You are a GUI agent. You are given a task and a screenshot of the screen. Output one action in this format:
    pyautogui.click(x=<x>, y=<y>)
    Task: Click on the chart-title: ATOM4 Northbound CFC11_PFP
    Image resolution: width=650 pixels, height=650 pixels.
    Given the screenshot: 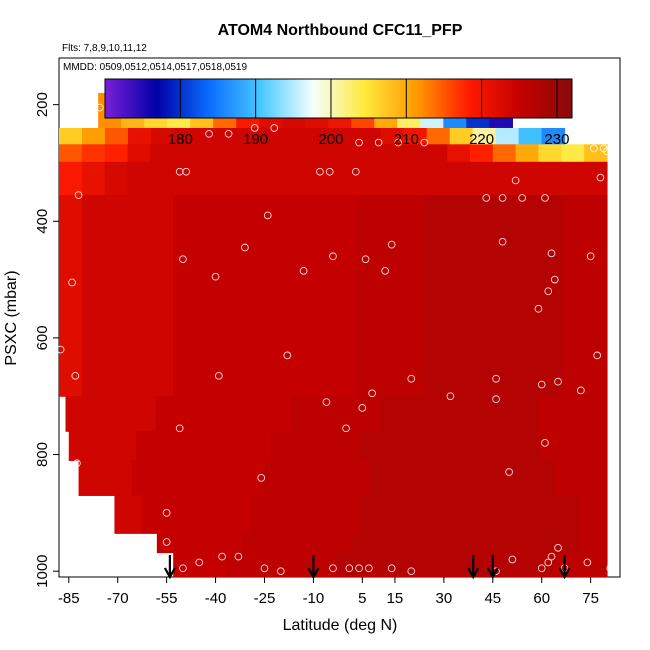 What is the action you would take?
    pyautogui.click(x=340, y=30)
    